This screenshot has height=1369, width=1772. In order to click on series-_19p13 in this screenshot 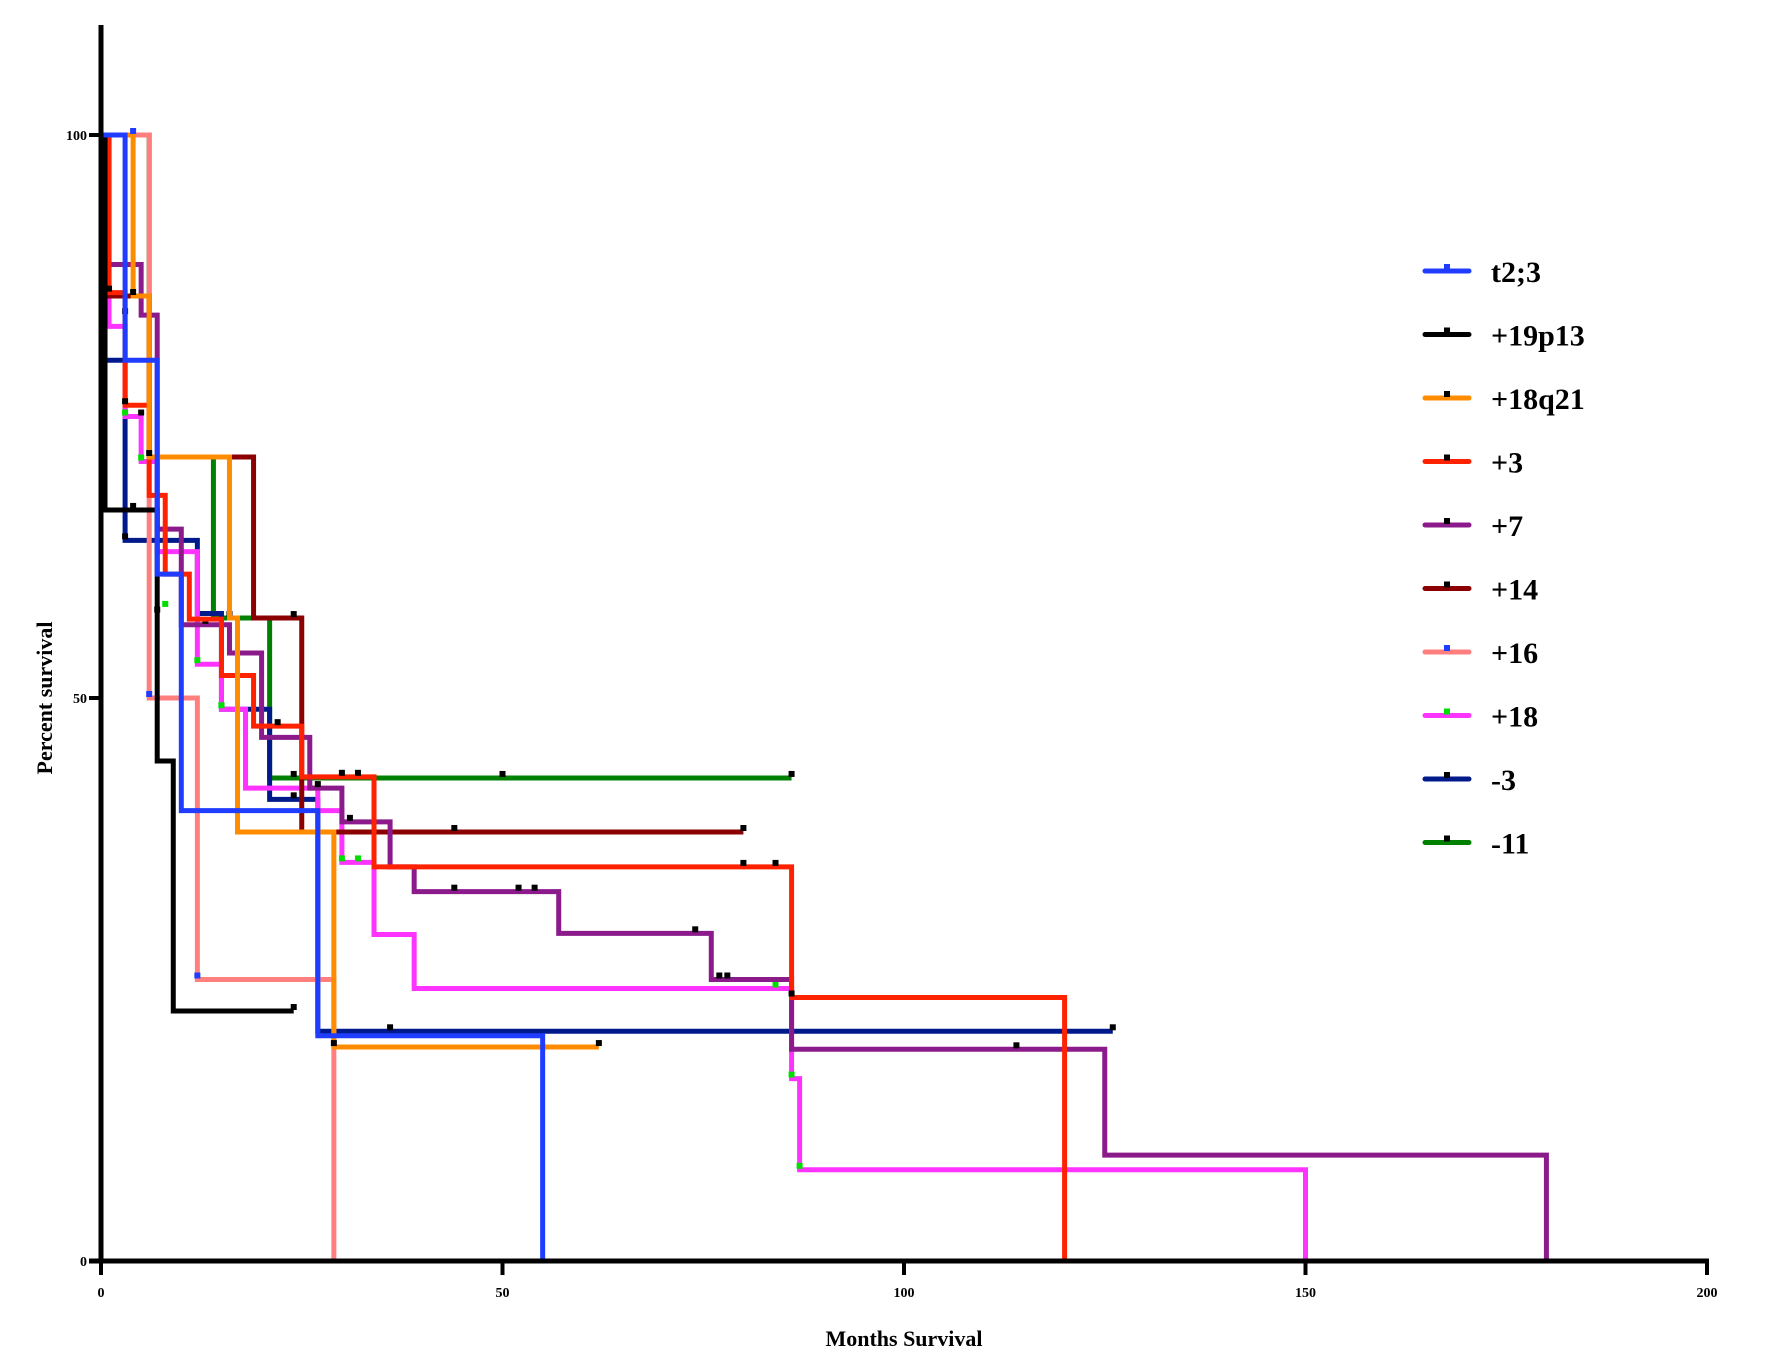, I will do `click(199, 573)`.